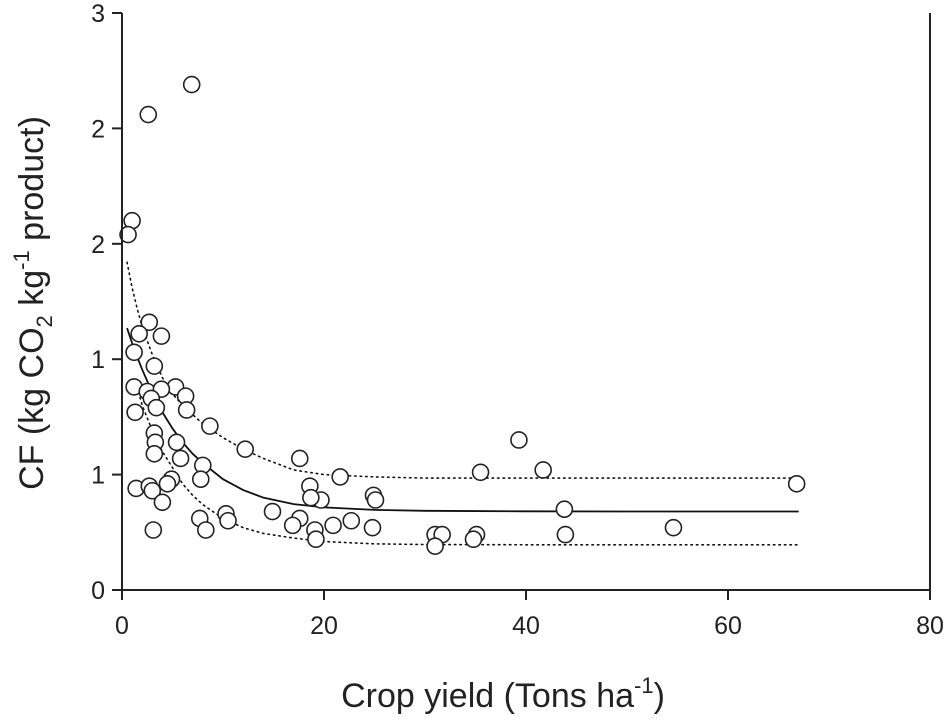 This screenshot has height=724, width=946. What do you see at coordinates (324, 626) in the screenshot?
I see `x-tick-label: 20` at bounding box center [324, 626].